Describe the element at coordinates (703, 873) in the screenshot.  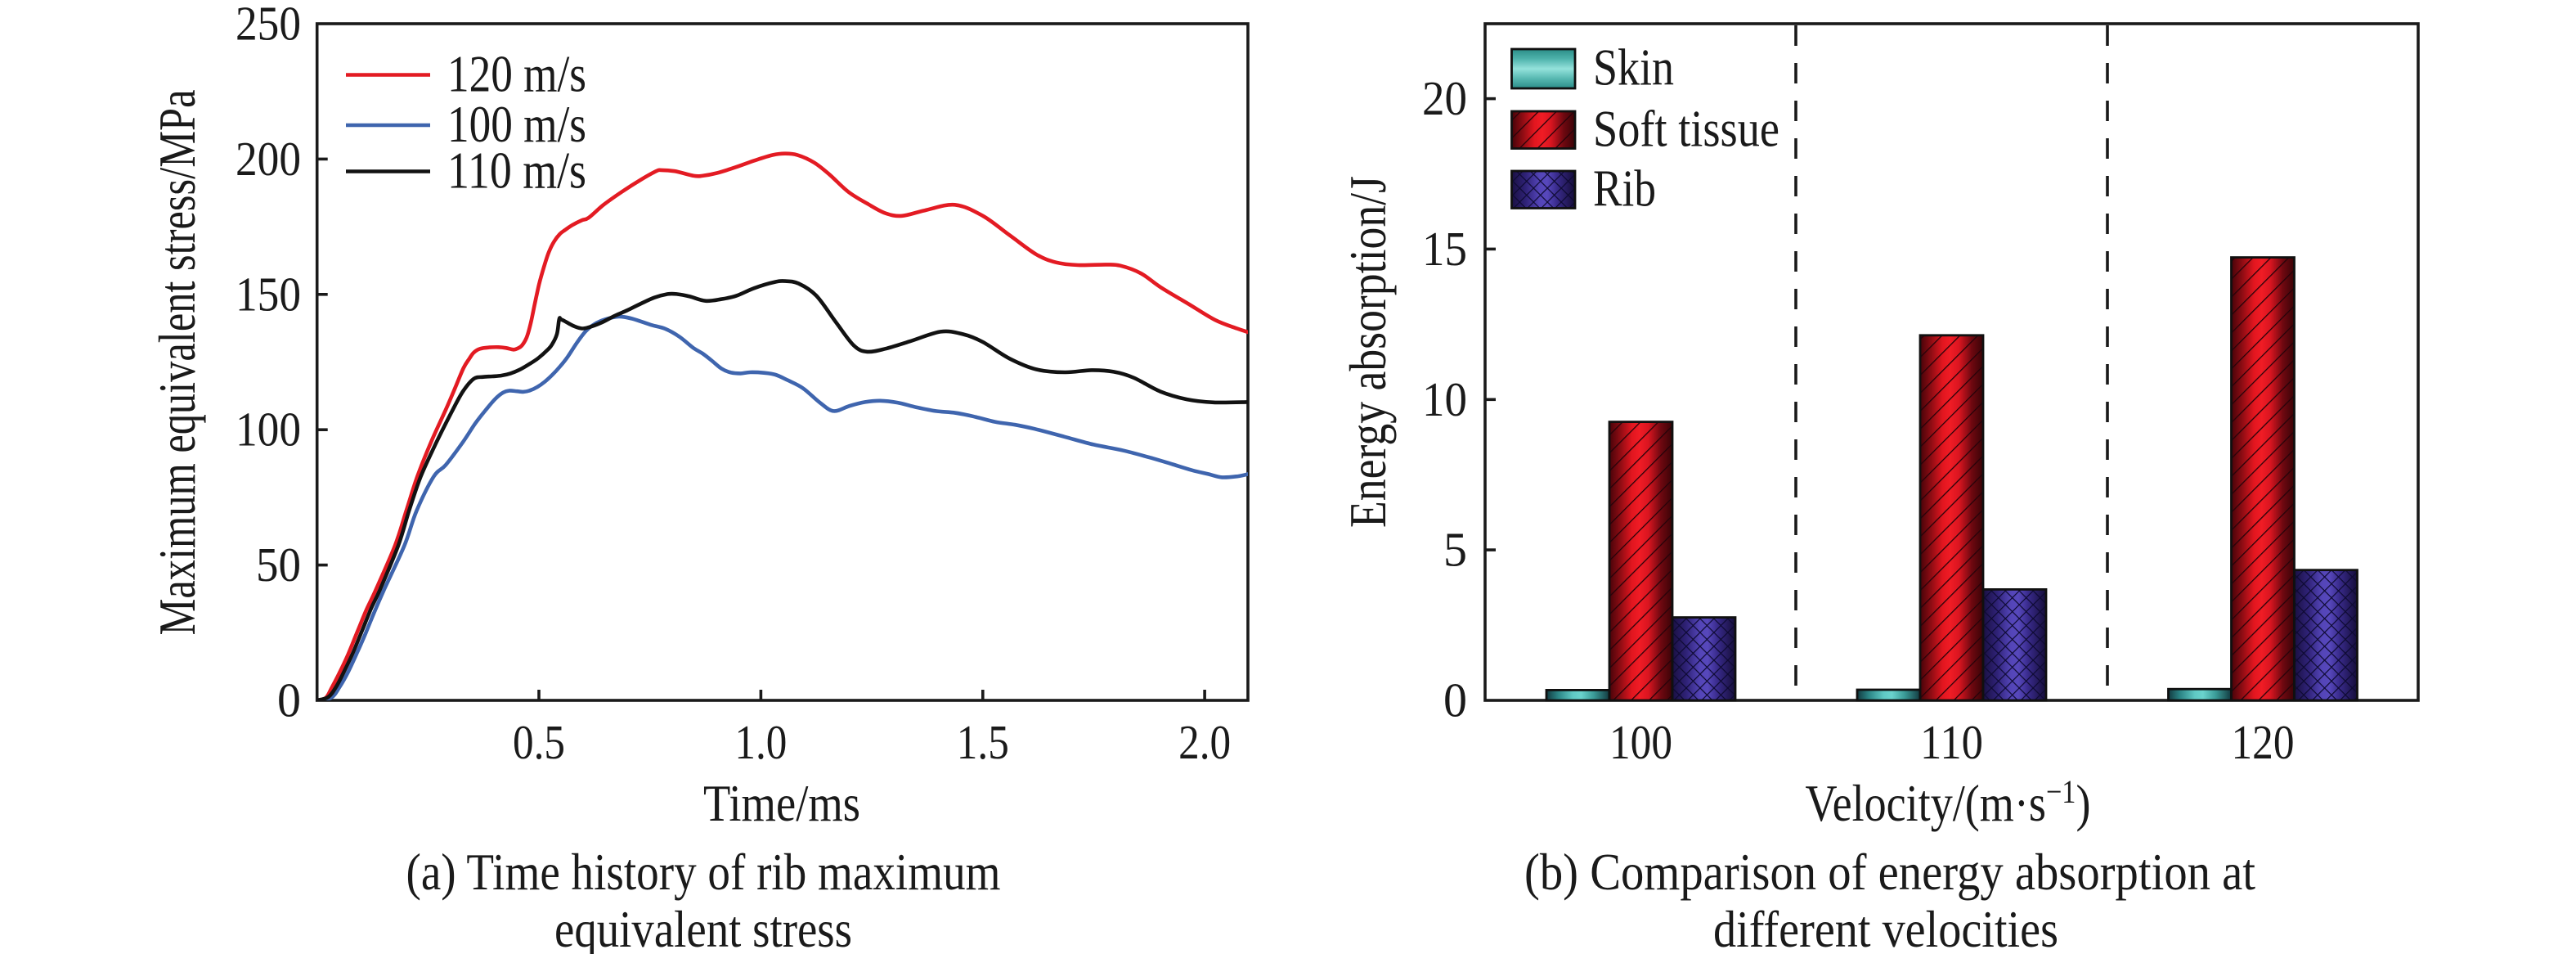
I see `svg-text:(a) Time history of rib maximu: (a) Time history of rib maximum` at that location.